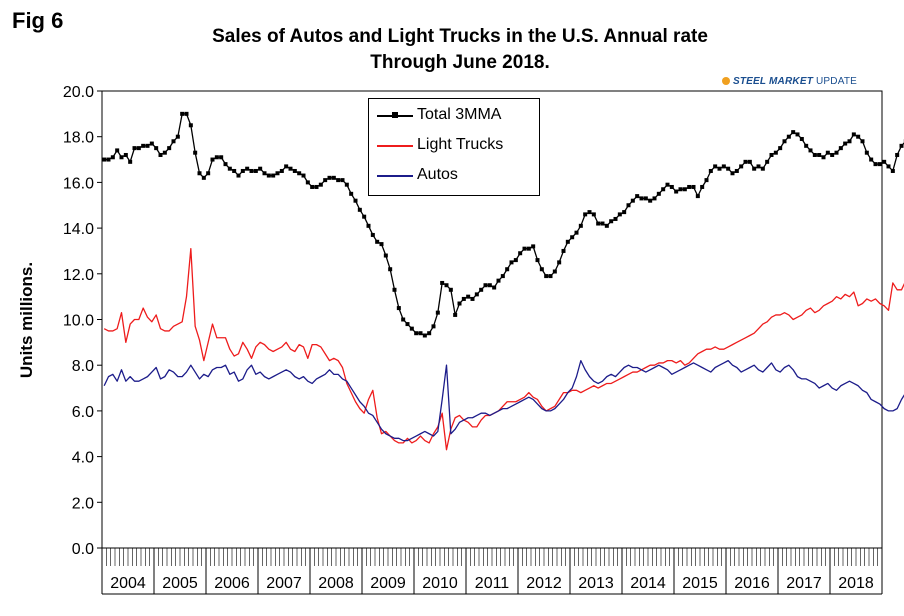 This screenshot has width=904, height=616. What do you see at coordinates (78, 138) in the screenshot?
I see `y-tick-label: 18.0` at bounding box center [78, 138].